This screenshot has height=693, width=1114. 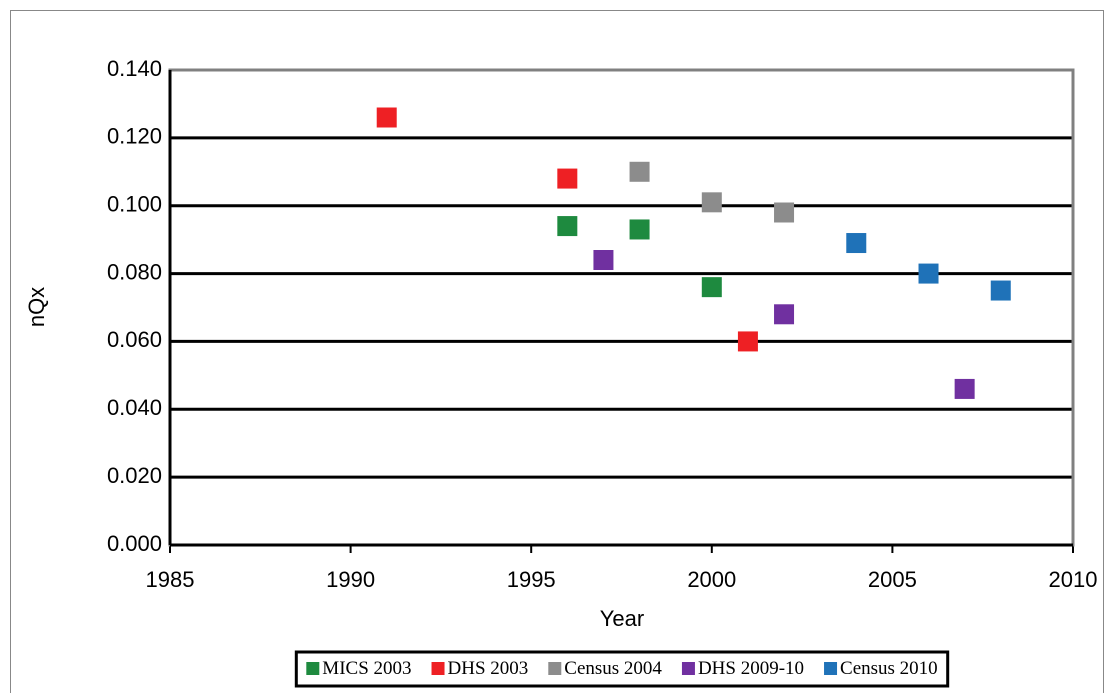 What do you see at coordinates (134, 204) in the screenshot?
I see `y-tick-label: 0.100` at bounding box center [134, 204].